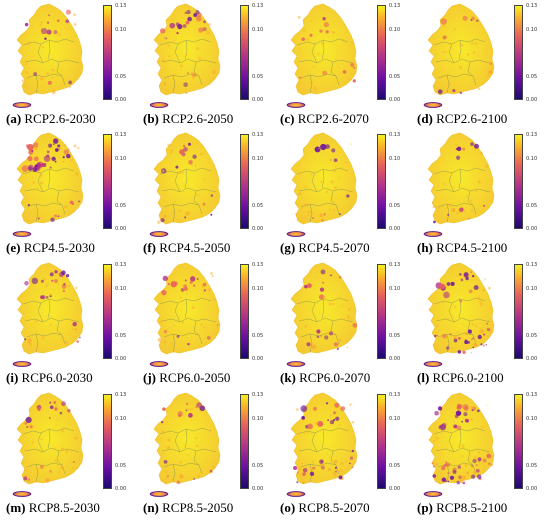  What do you see at coordinates (532, 229) in the screenshot?
I see `colorbar-tick: 0.00` at bounding box center [532, 229].